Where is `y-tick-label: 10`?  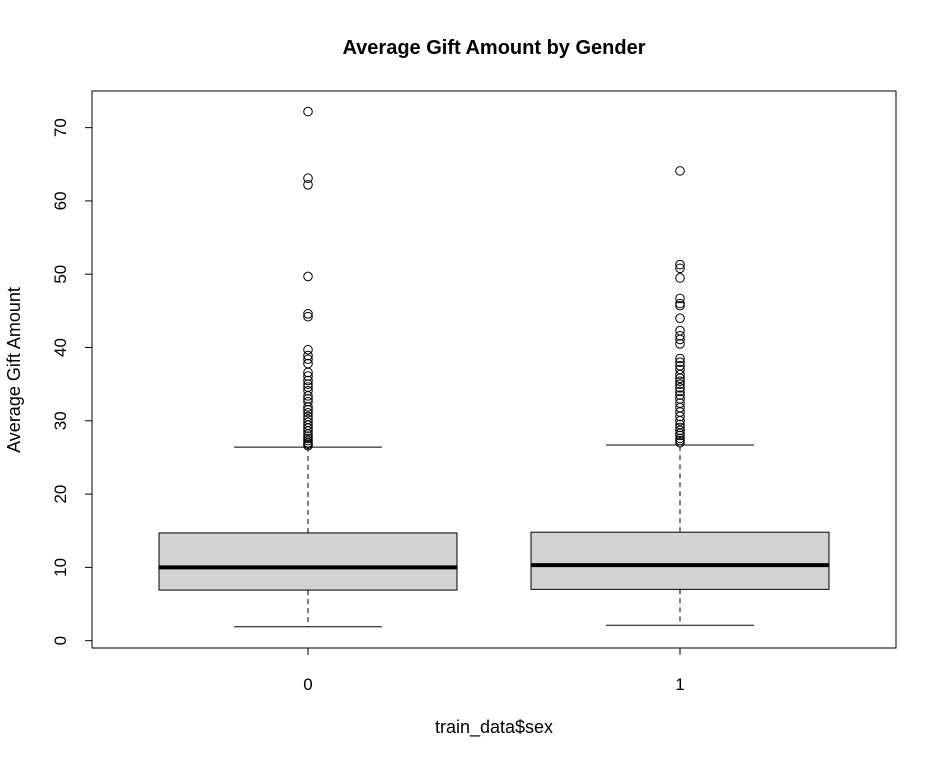 y-tick-label: 10 is located at coordinates (60, 567).